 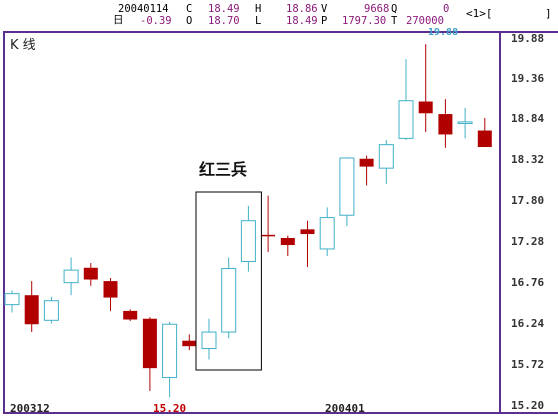 What do you see at coordinates (189, 9) in the screenshot?
I see `close-label: C` at bounding box center [189, 9].